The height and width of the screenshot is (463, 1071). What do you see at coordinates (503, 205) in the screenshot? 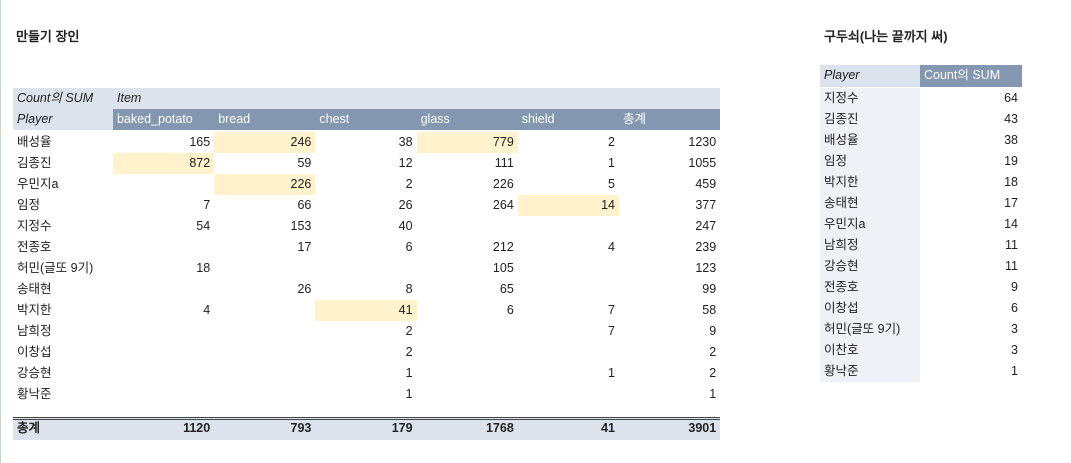
I see `value-cell: 264` at bounding box center [503, 205].